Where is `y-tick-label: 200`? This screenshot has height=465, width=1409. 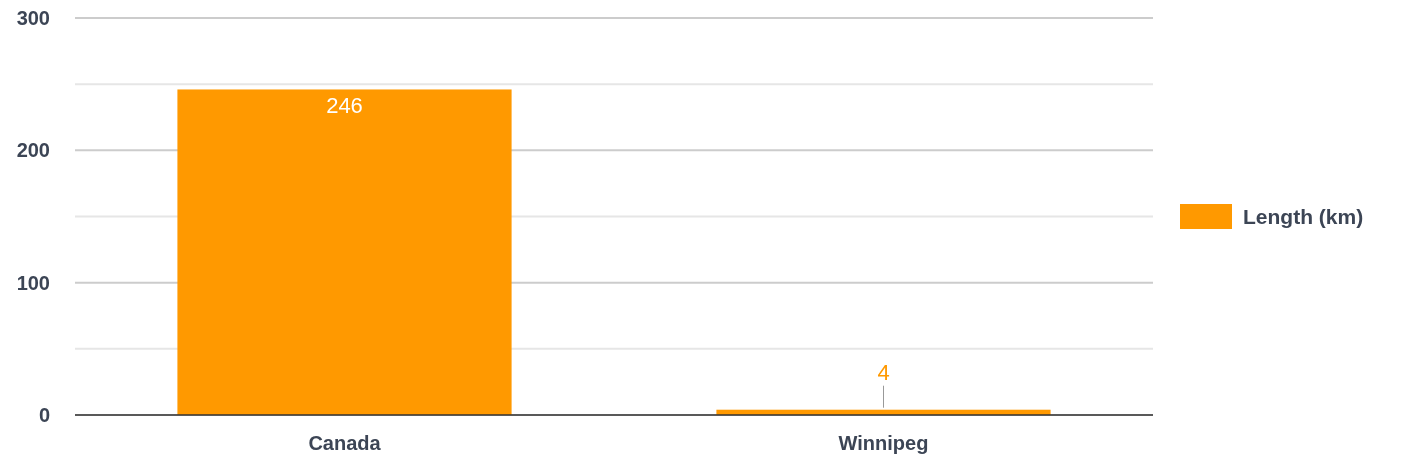
y-tick-label: 200 is located at coordinates (33, 150).